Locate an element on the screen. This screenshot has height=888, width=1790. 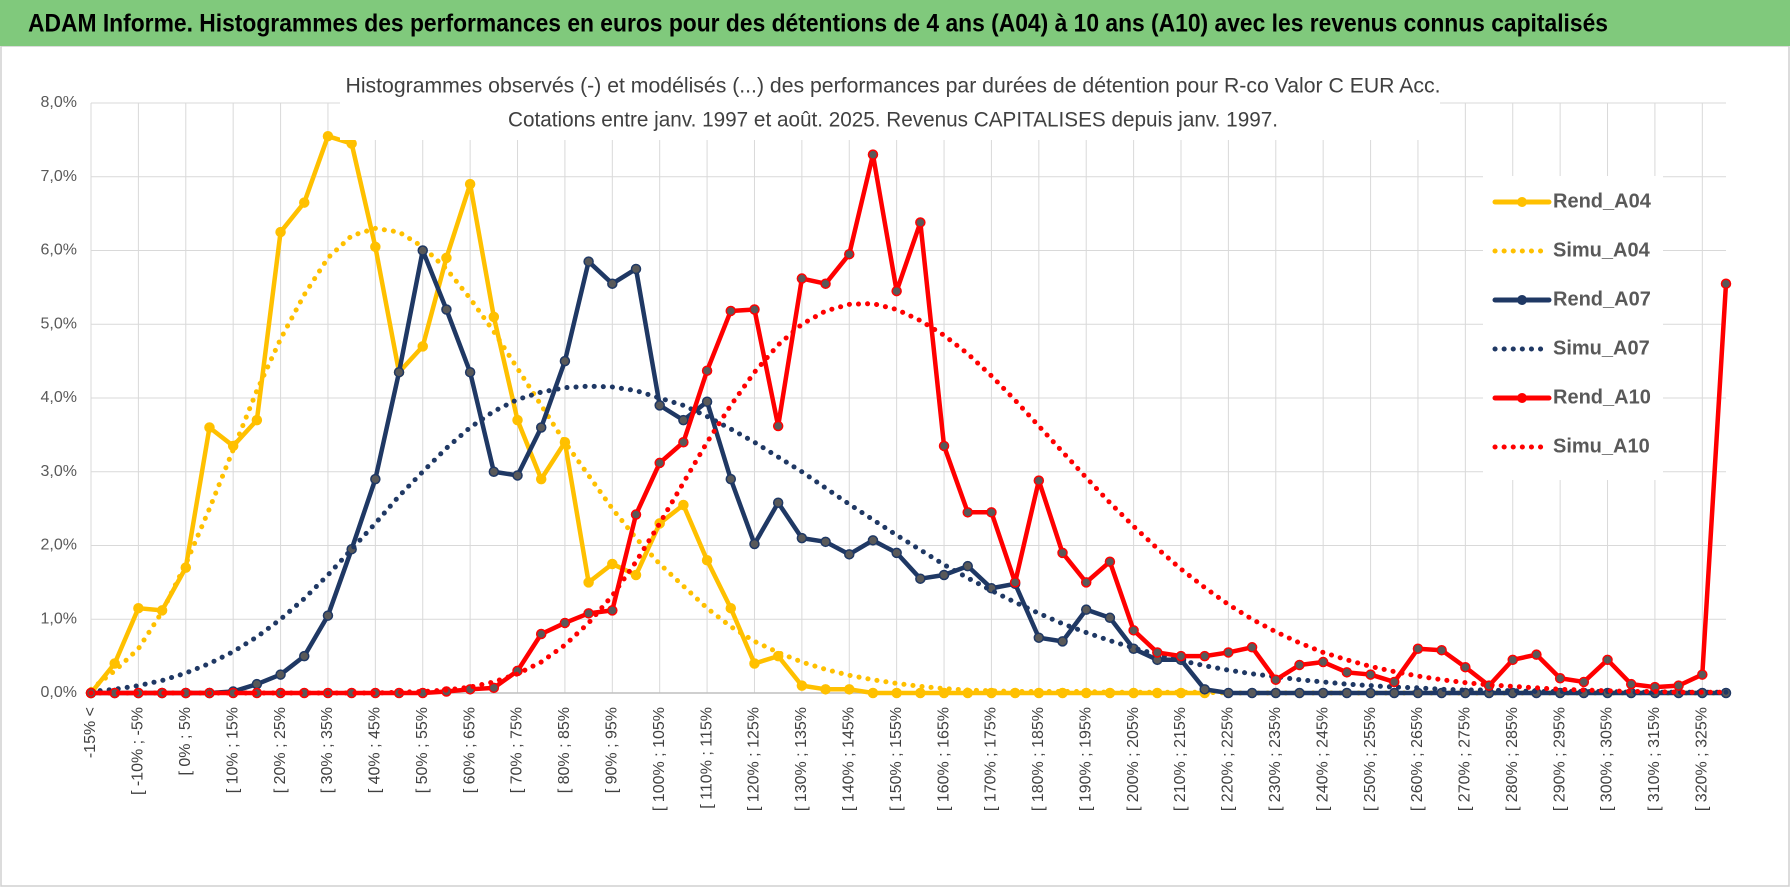
x-tick-label: -15% < is located at coordinates (90, 732).